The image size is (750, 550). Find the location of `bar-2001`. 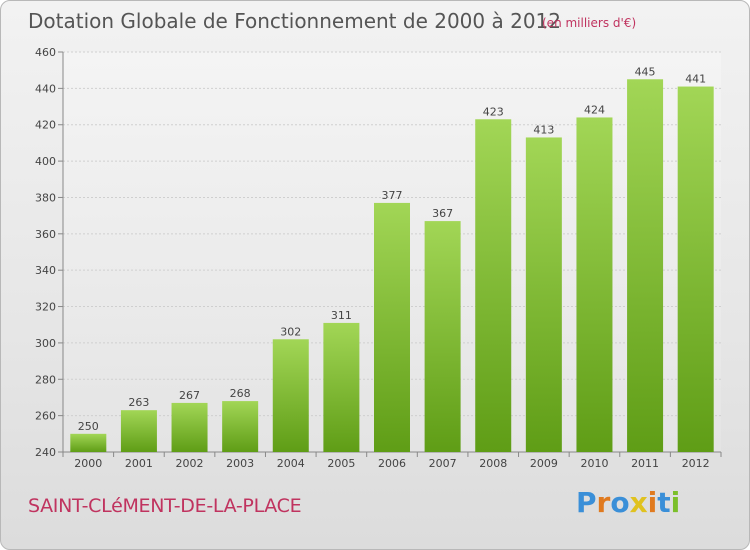

bar-2001 is located at coordinates (138, 431).